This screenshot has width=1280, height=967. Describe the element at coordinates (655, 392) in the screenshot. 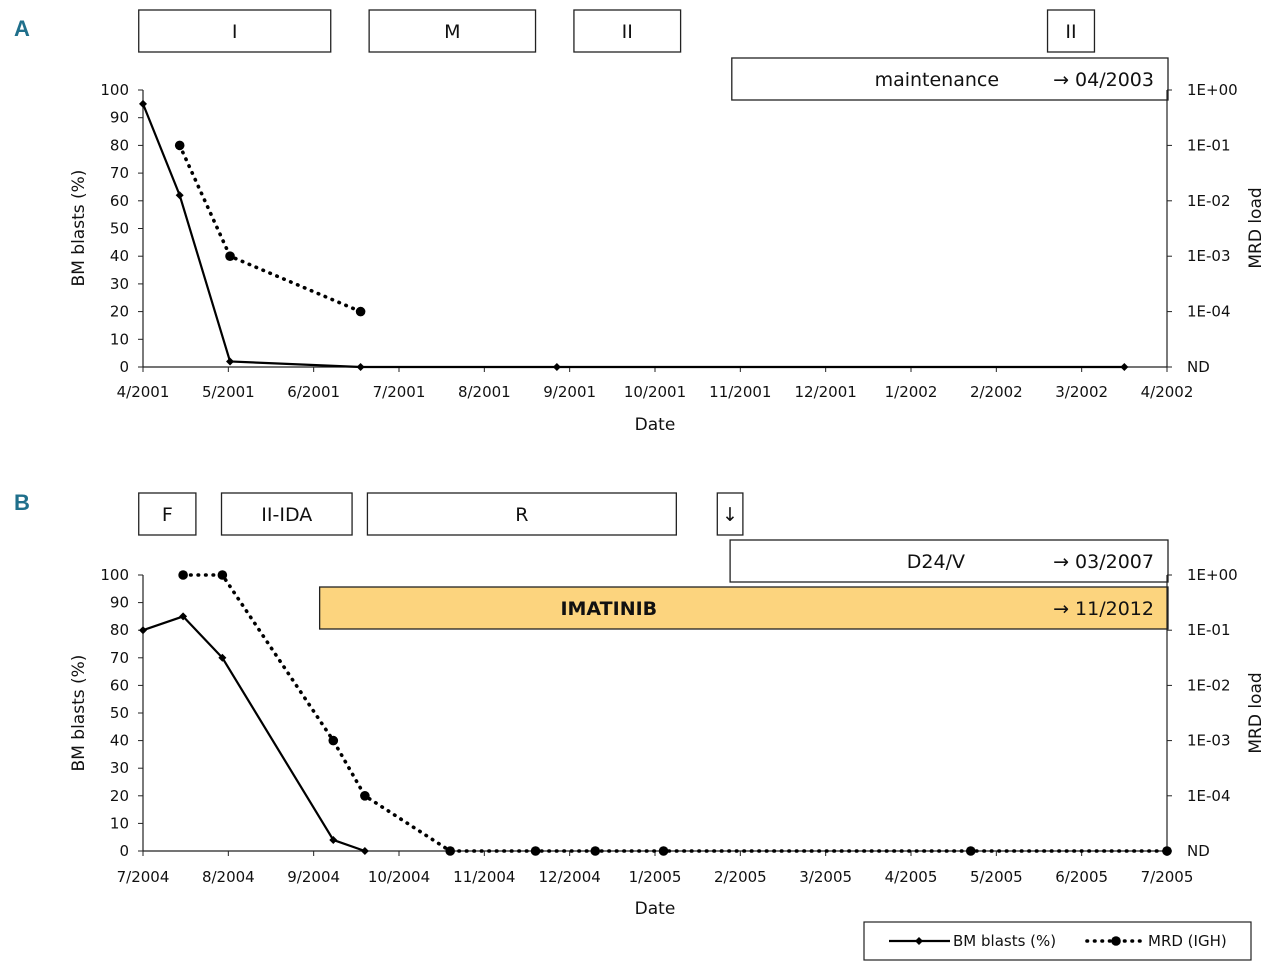

I see `x-tick-label: 10/2001` at that location.